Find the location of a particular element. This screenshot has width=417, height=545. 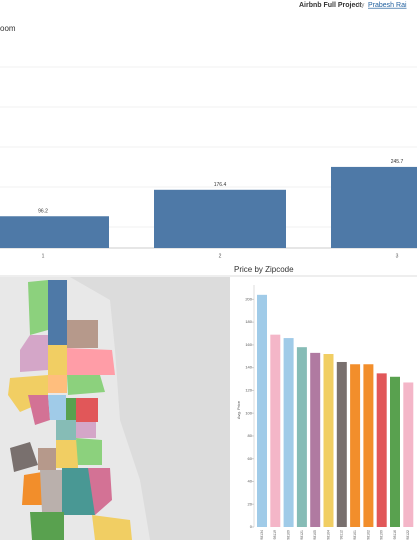

y-tick-label: 200 is located at coordinates (248, 298).